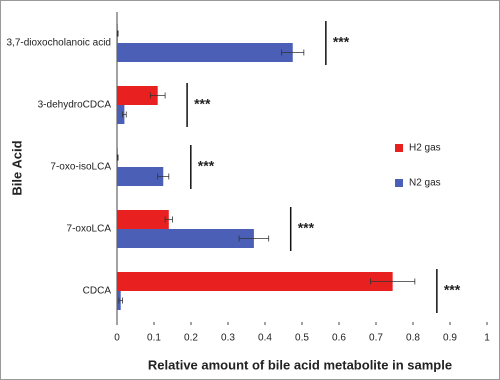  Describe the element at coordinates (413, 338) in the screenshot. I see `x-tick-label: 0.8` at that location.